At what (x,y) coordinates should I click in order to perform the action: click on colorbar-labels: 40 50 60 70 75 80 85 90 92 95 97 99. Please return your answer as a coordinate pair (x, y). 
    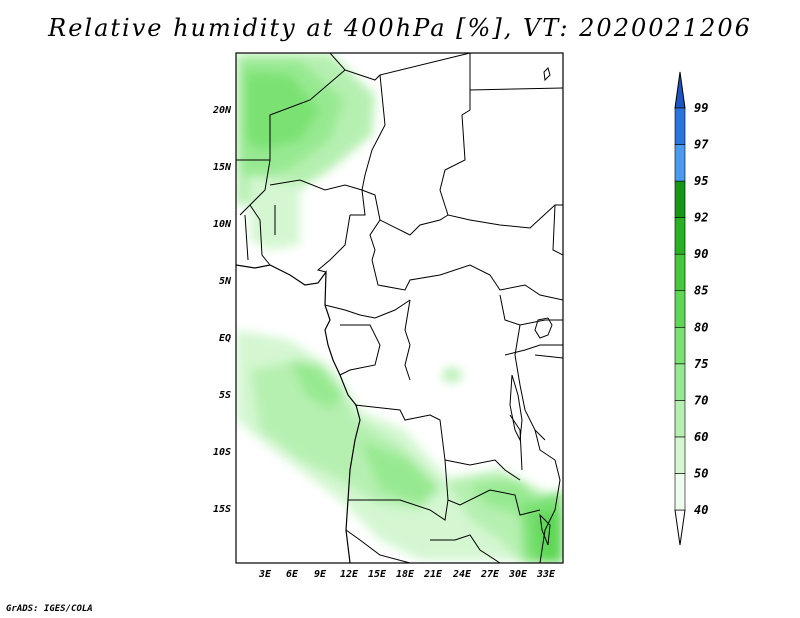
    Looking at the image, I should click on (701, 309).